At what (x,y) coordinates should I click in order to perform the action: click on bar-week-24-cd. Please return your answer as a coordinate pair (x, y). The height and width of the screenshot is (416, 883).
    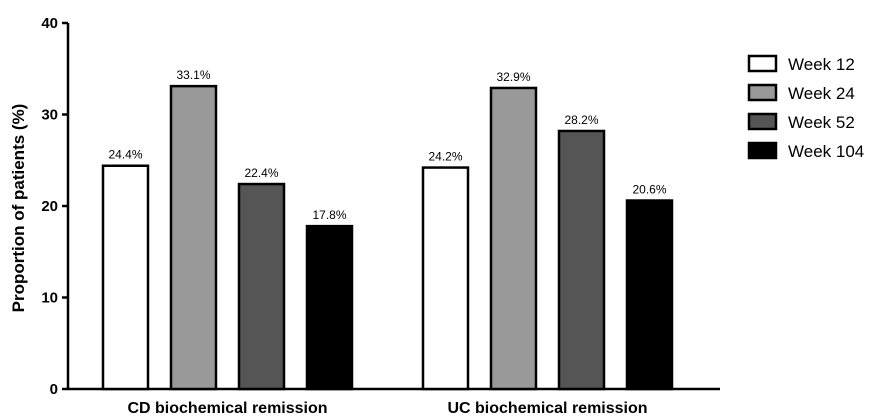
    Looking at the image, I should click on (193, 237).